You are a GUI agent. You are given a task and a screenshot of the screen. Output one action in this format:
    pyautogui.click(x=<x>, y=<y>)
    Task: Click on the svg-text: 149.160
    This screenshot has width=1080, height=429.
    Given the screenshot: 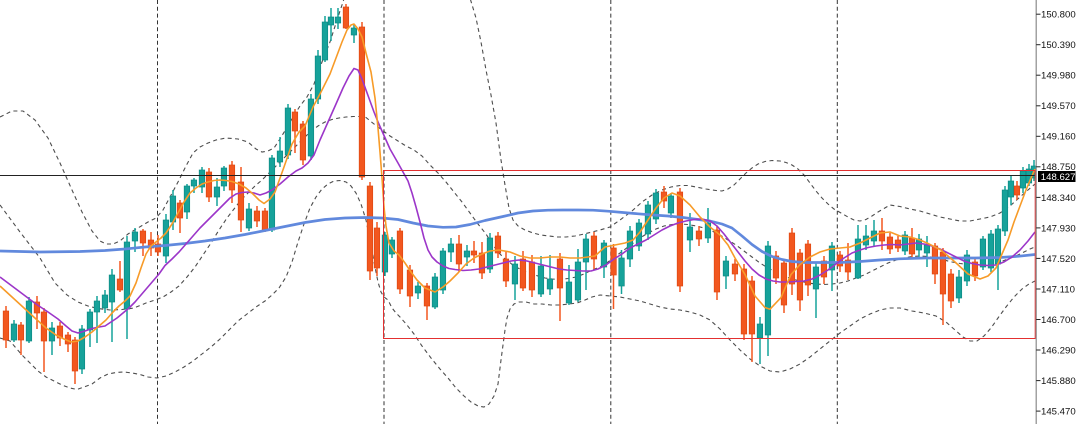 What is the action you would take?
    pyautogui.click(x=1058, y=137)
    